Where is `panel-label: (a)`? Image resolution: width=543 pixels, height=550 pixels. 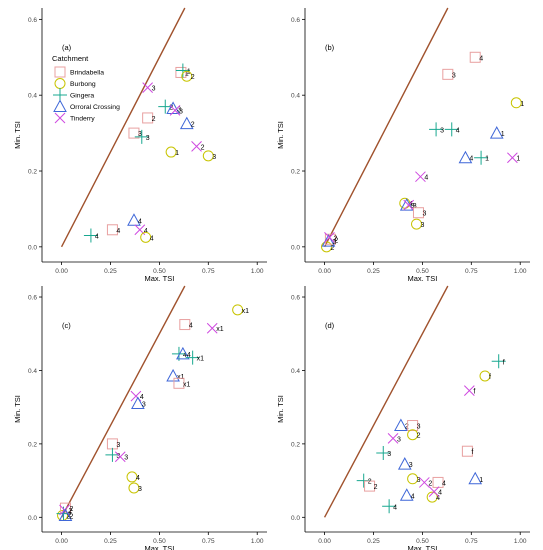
panel-label: (a) is located at coordinates (67, 47).